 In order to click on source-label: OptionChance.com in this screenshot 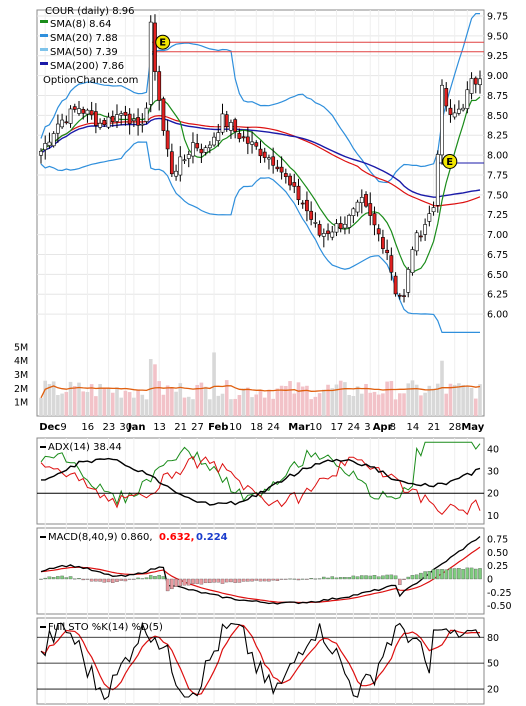, I will do `click(90, 80)`.